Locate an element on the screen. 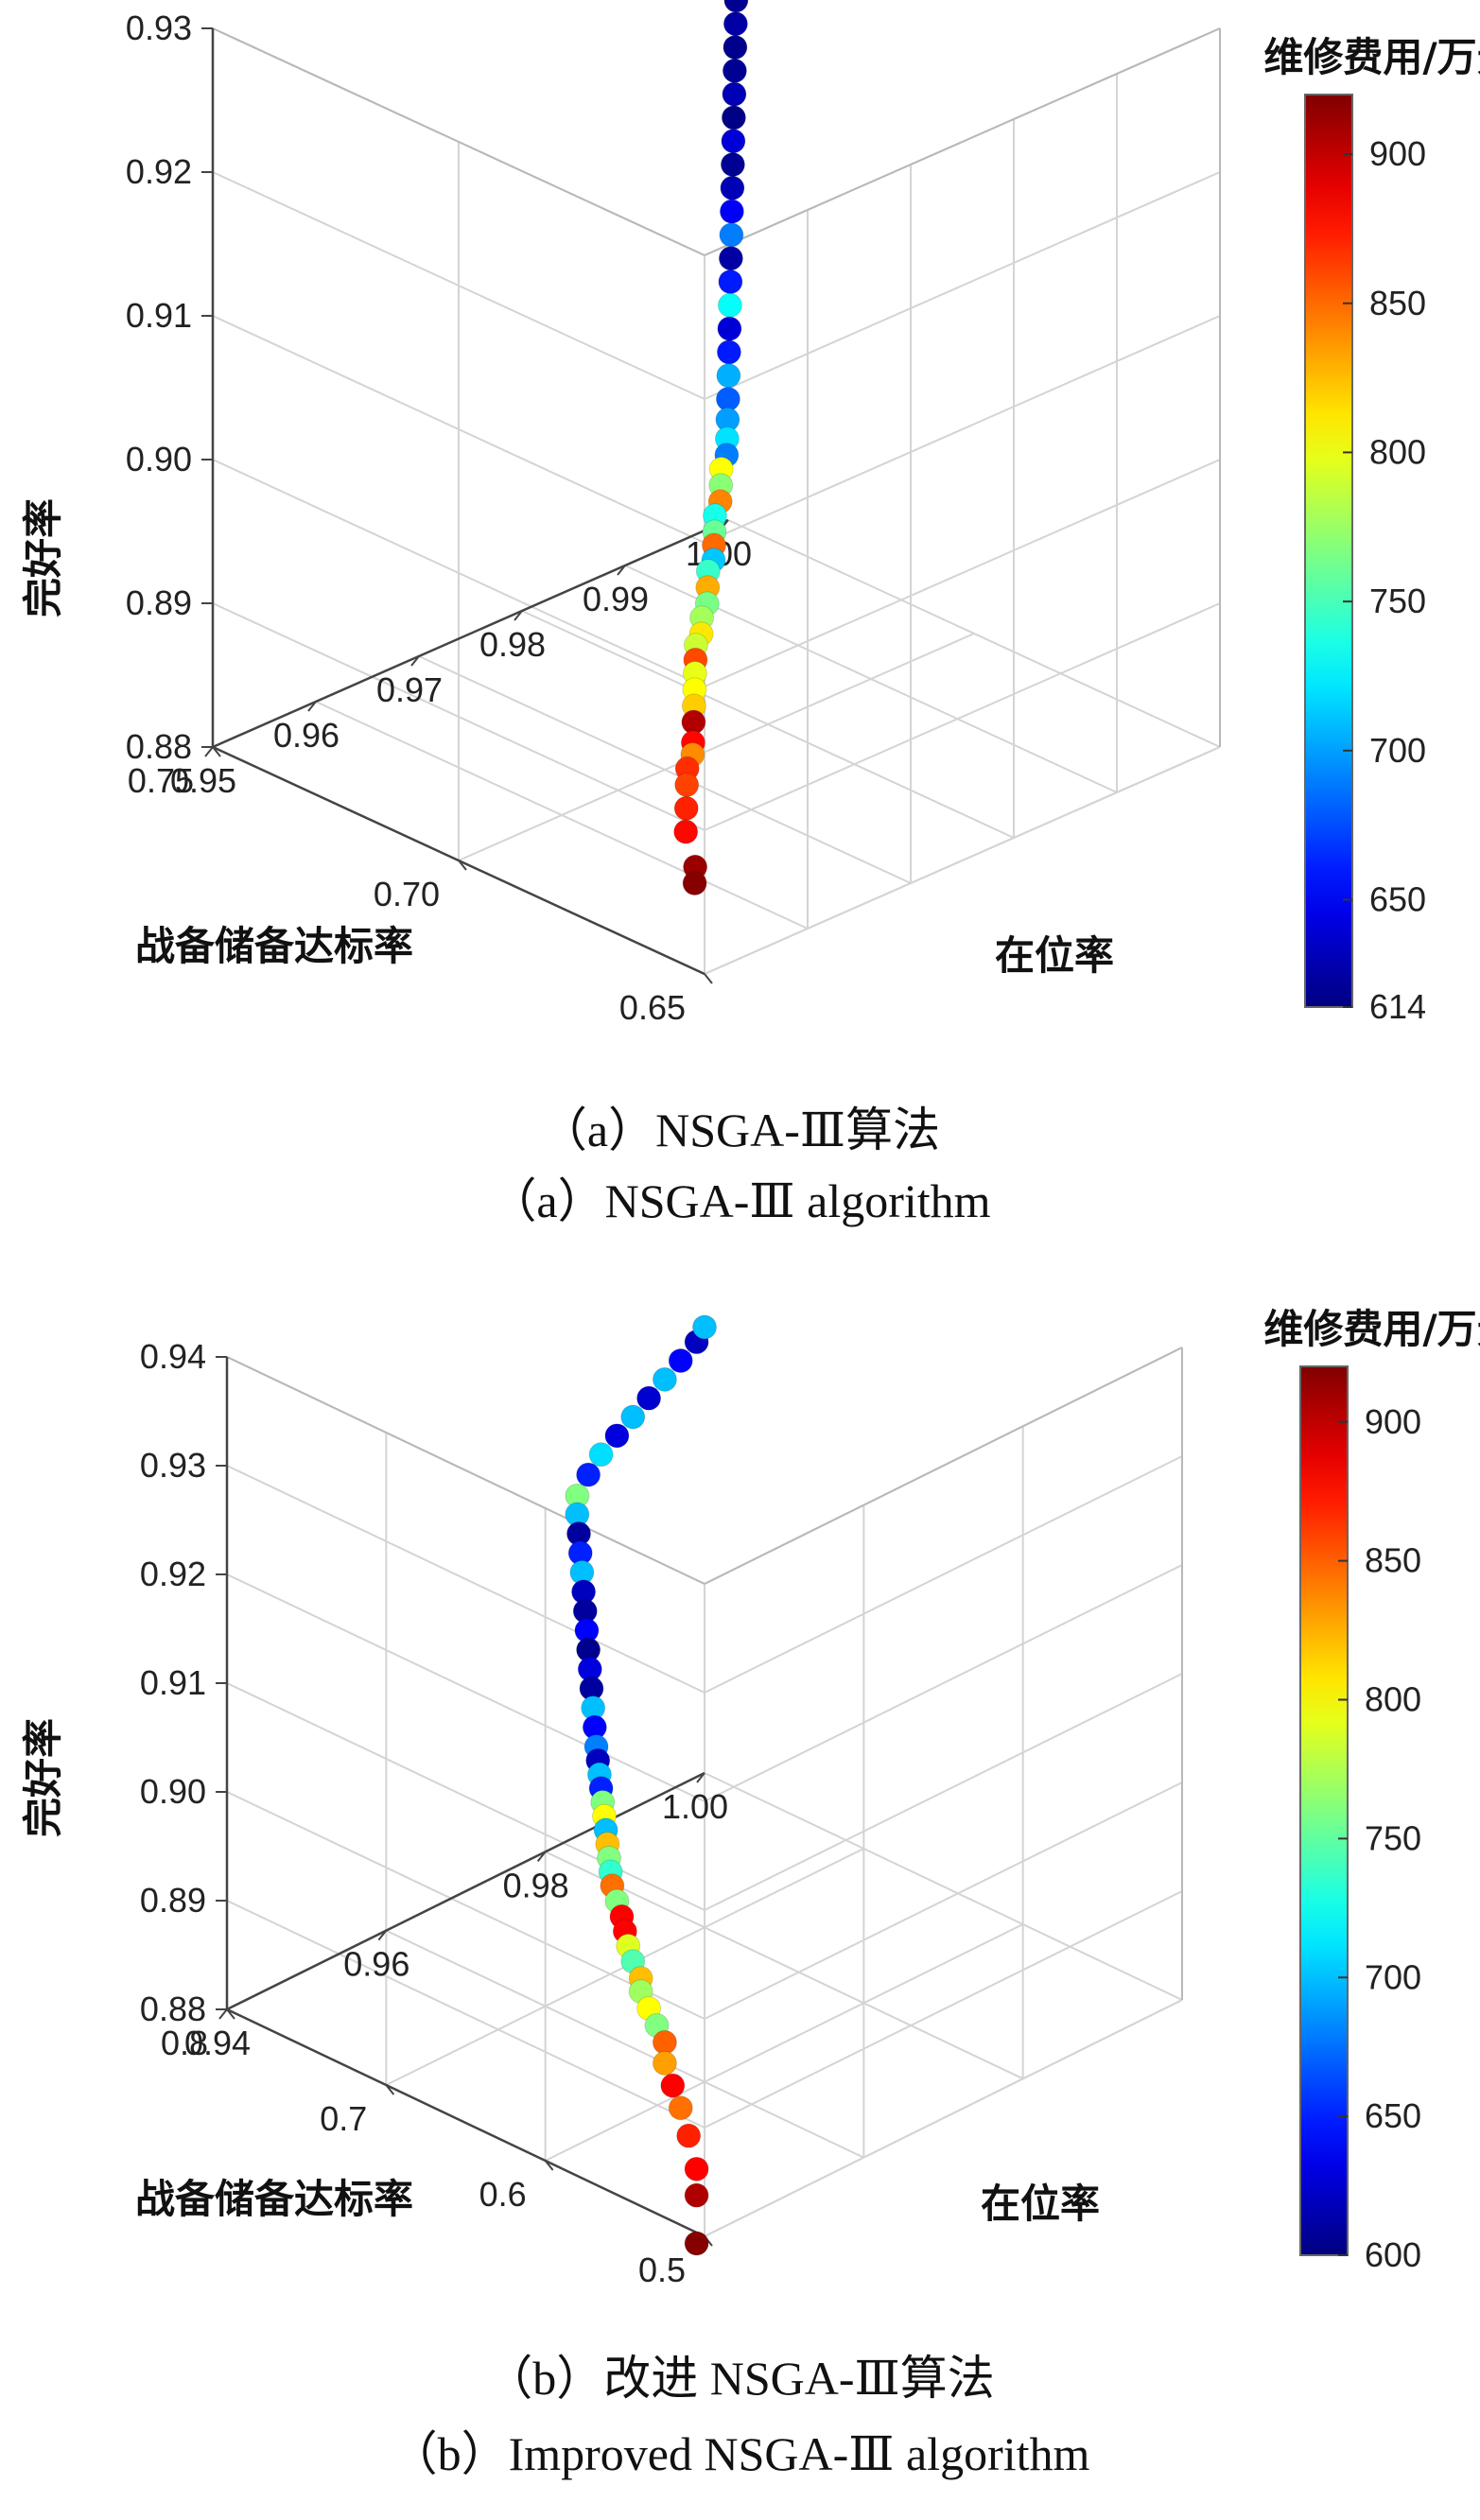 This screenshot has height=2520, width=1480. caption-a-en: （a）NSGA-Ⅲ algorithm is located at coordinates (740, 1200).